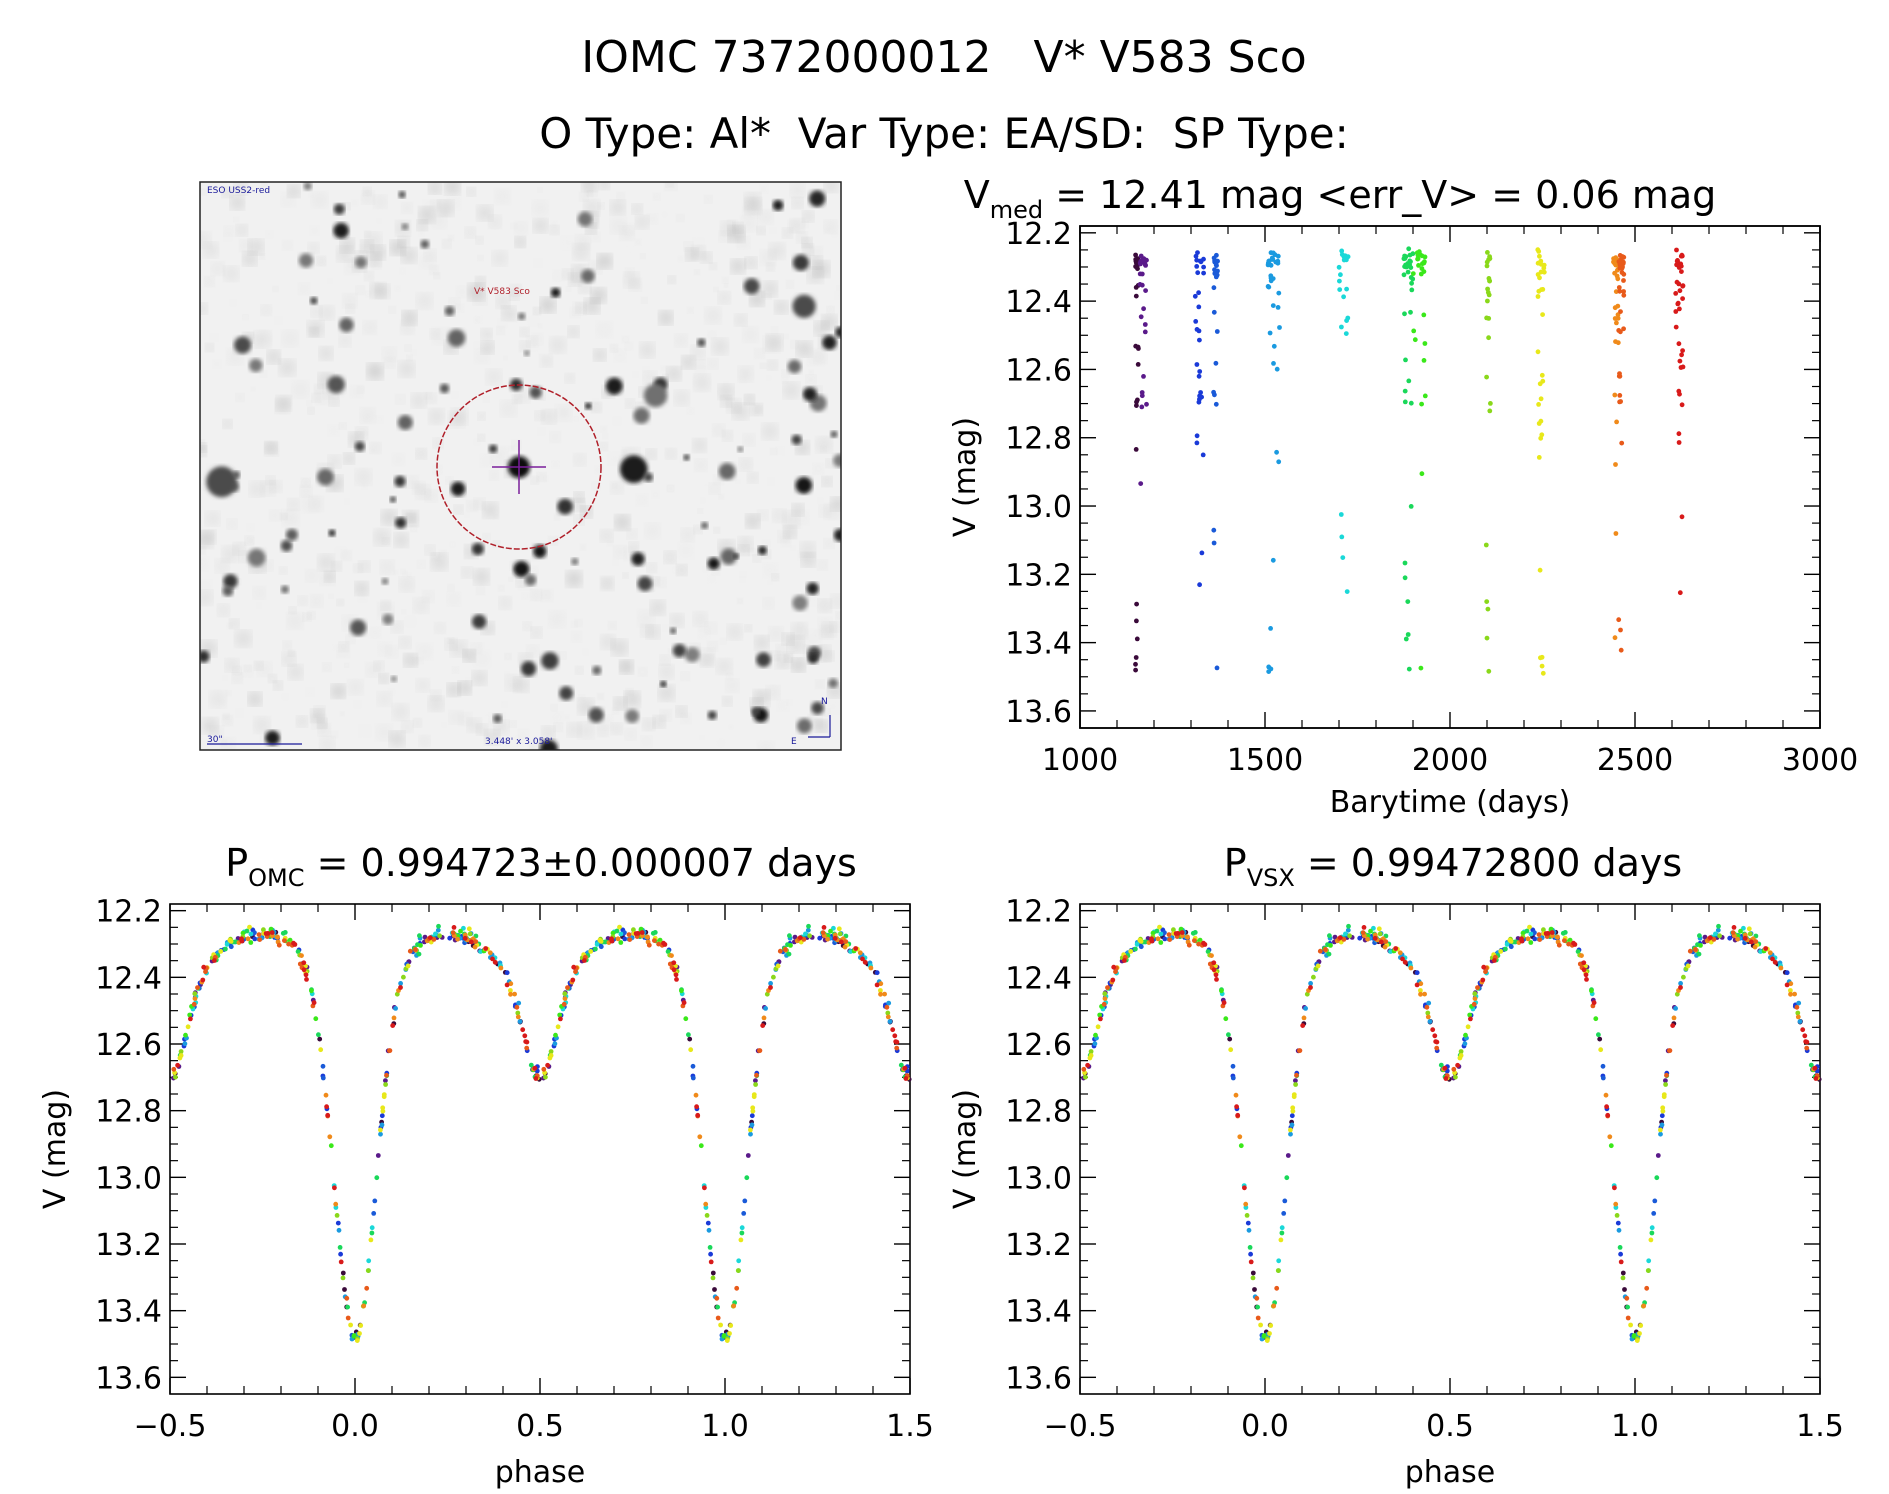  Describe the element at coordinates (1450, 477) in the screenshot. I see `ts-plot-frame` at that location.